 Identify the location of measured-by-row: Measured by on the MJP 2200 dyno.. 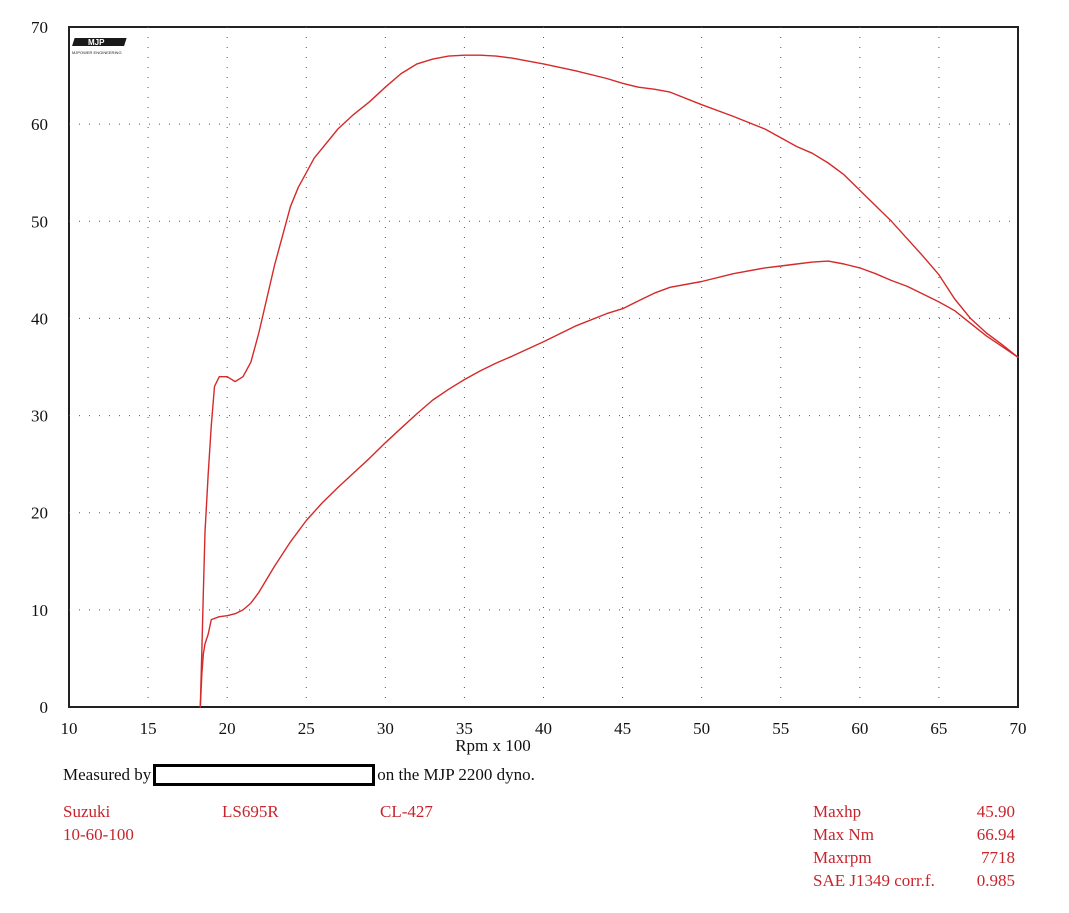
(299, 775).